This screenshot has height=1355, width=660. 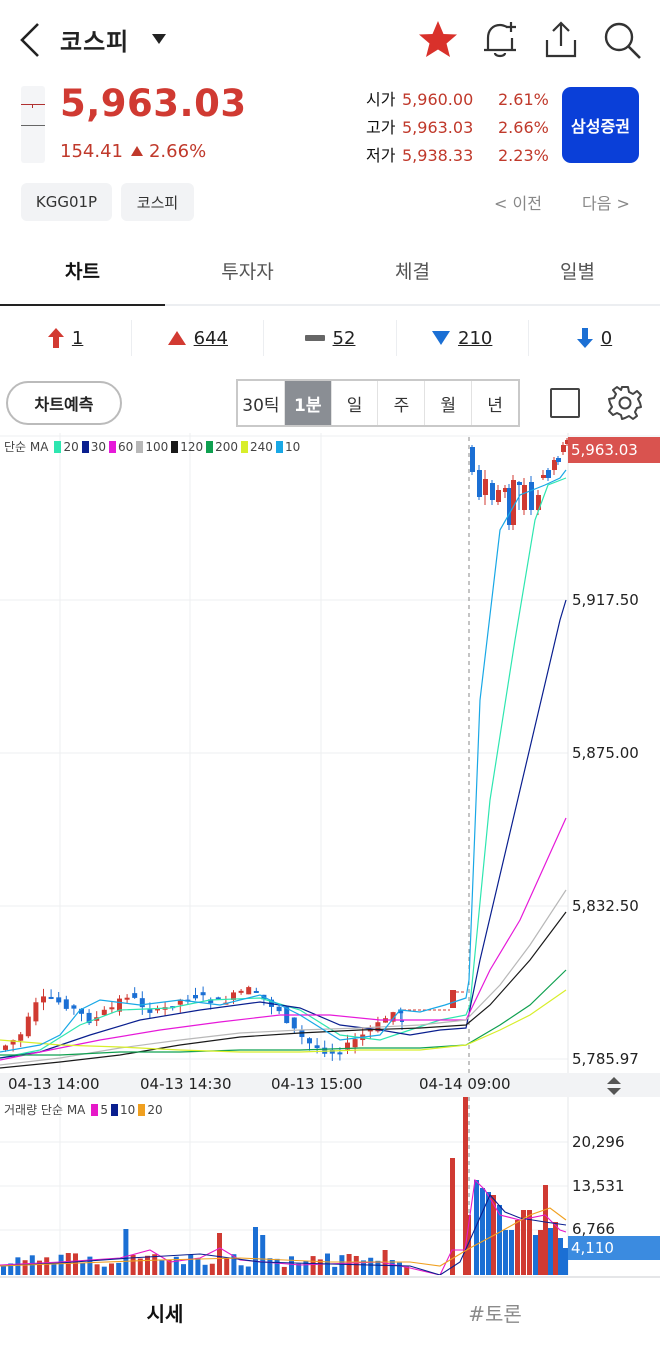 What do you see at coordinates (593, 1229) in the screenshot?
I see `volume-tick-label: 6,766` at bounding box center [593, 1229].